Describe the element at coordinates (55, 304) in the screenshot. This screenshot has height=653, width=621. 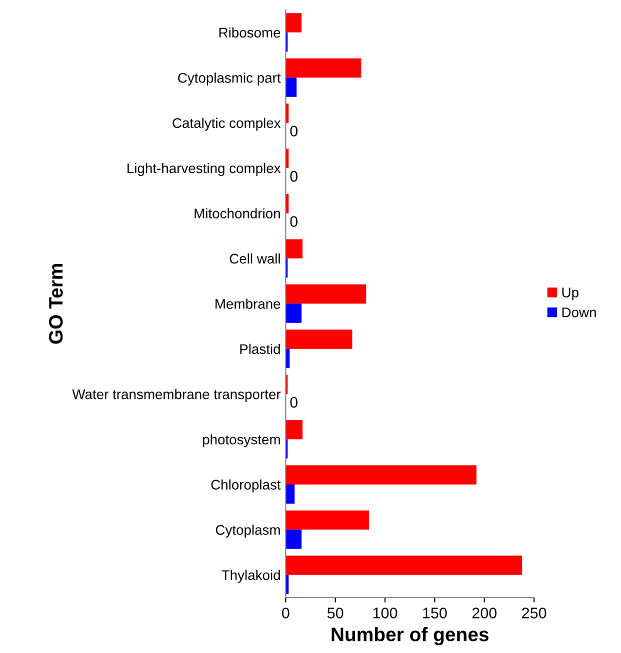
I see `y-axis-title: GO Term` at that location.